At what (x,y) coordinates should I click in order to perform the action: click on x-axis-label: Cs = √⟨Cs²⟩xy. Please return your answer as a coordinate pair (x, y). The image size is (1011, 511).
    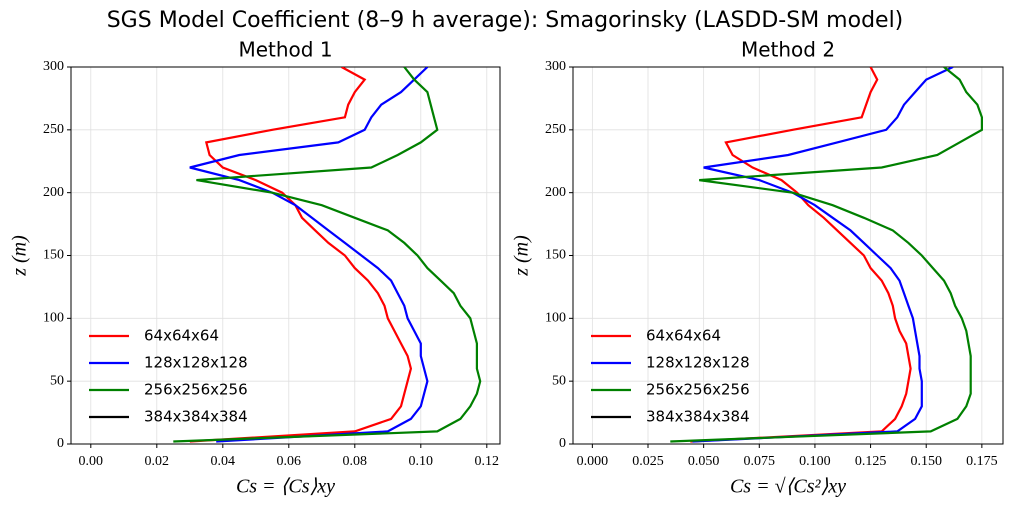
    Looking at the image, I should click on (788, 487).